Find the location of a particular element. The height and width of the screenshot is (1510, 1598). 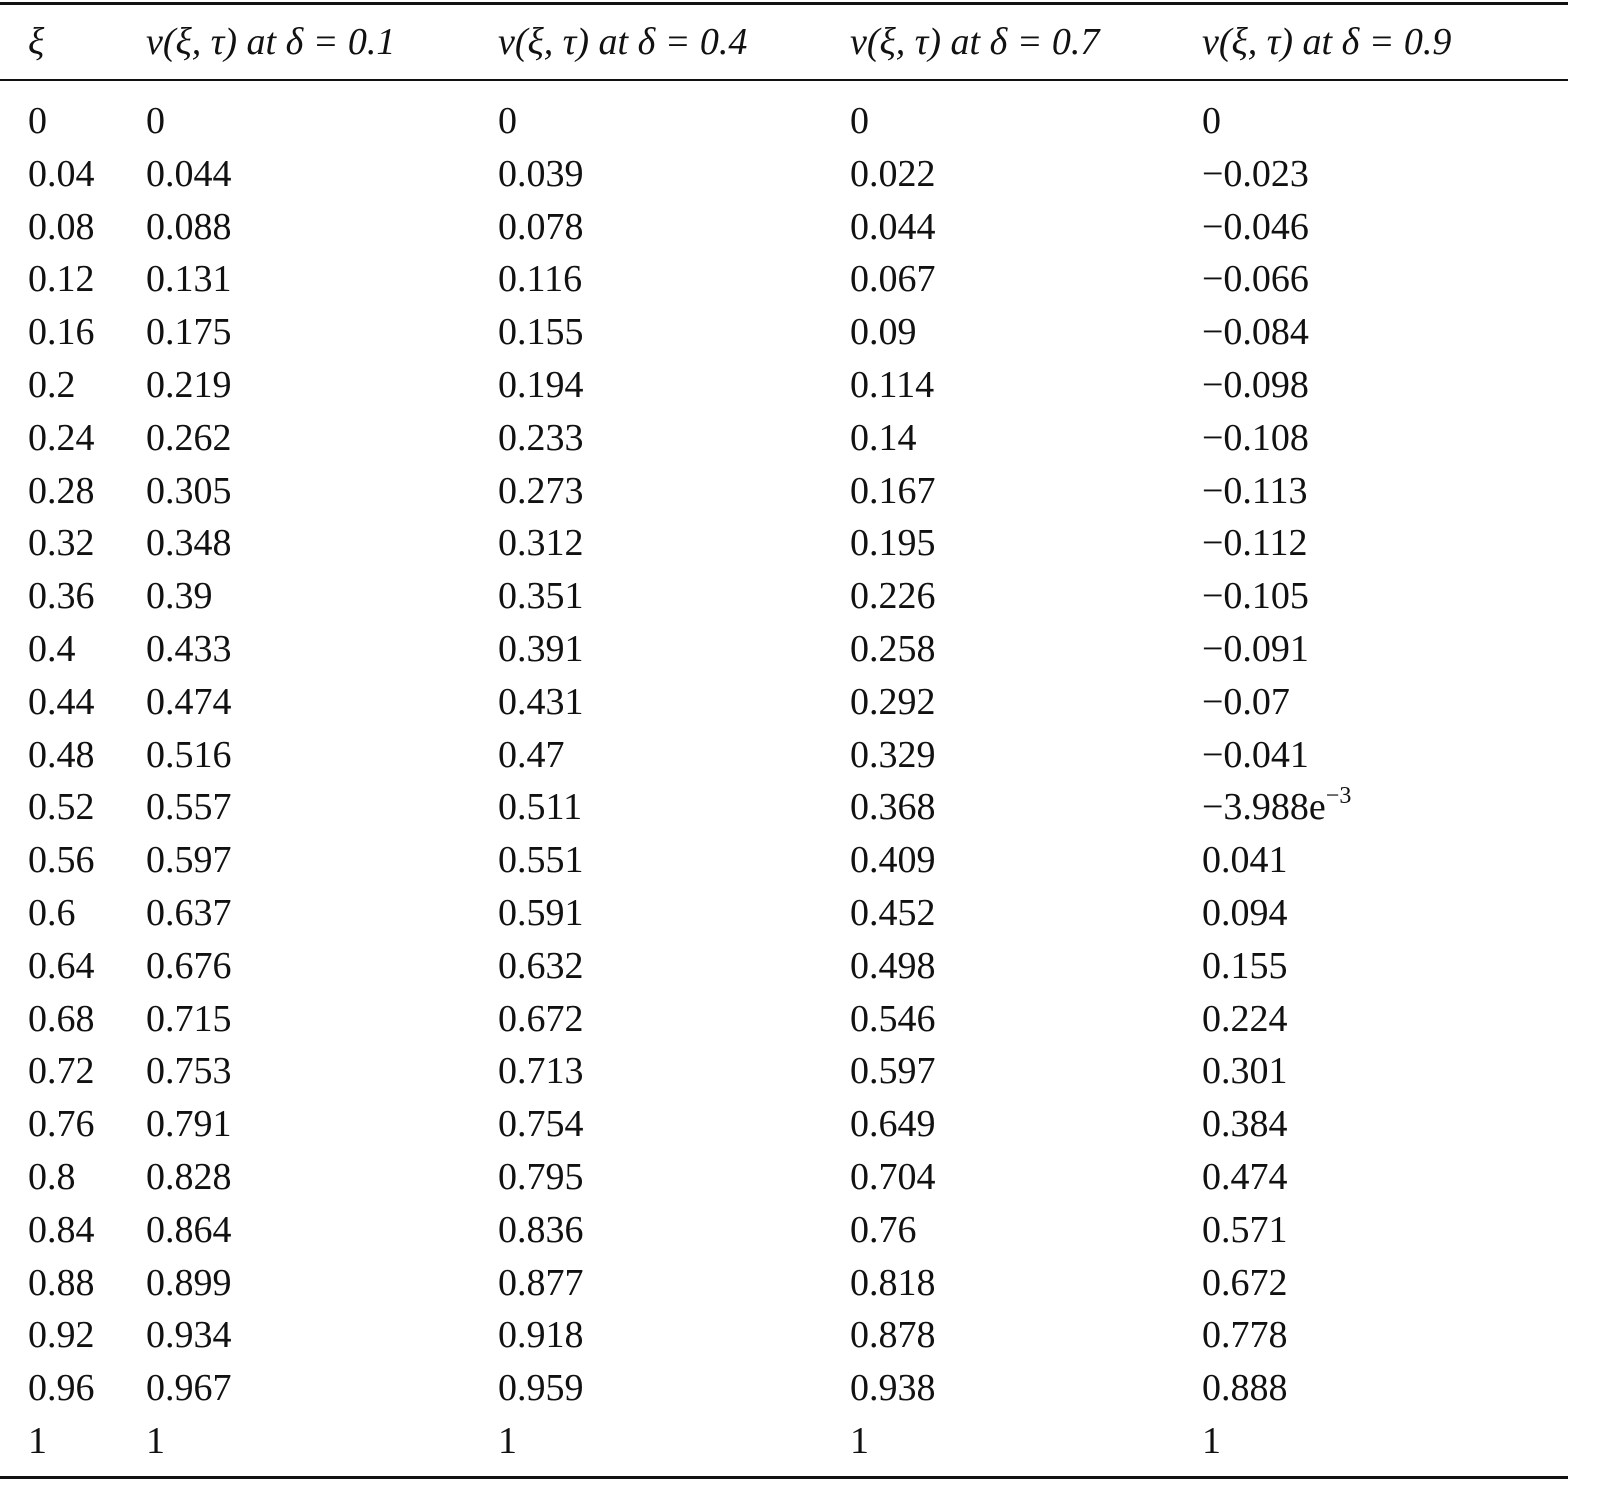

table-cell: 0.088 is located at coordinates (189, 226).